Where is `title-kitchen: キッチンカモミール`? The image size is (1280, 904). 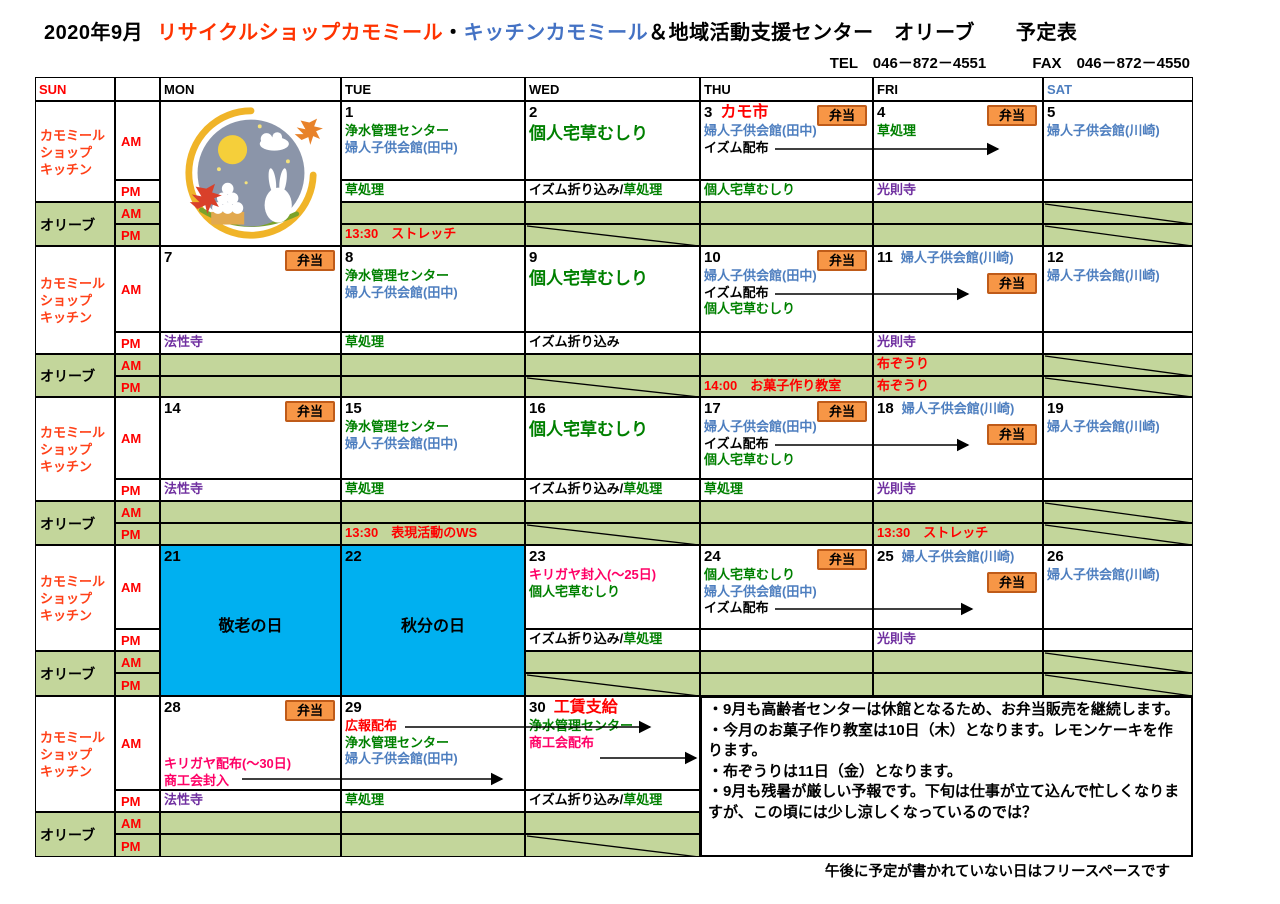 title-kitchen: キッチンカモミール is located at coordinates (556, 33).